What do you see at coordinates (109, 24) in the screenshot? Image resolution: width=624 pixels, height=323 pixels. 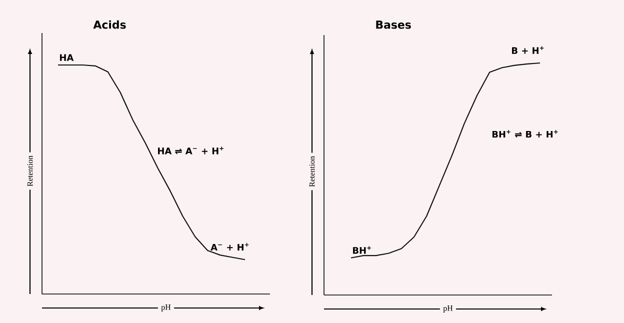 I see `chart-title: Acids` at bounding box center [109, 24].